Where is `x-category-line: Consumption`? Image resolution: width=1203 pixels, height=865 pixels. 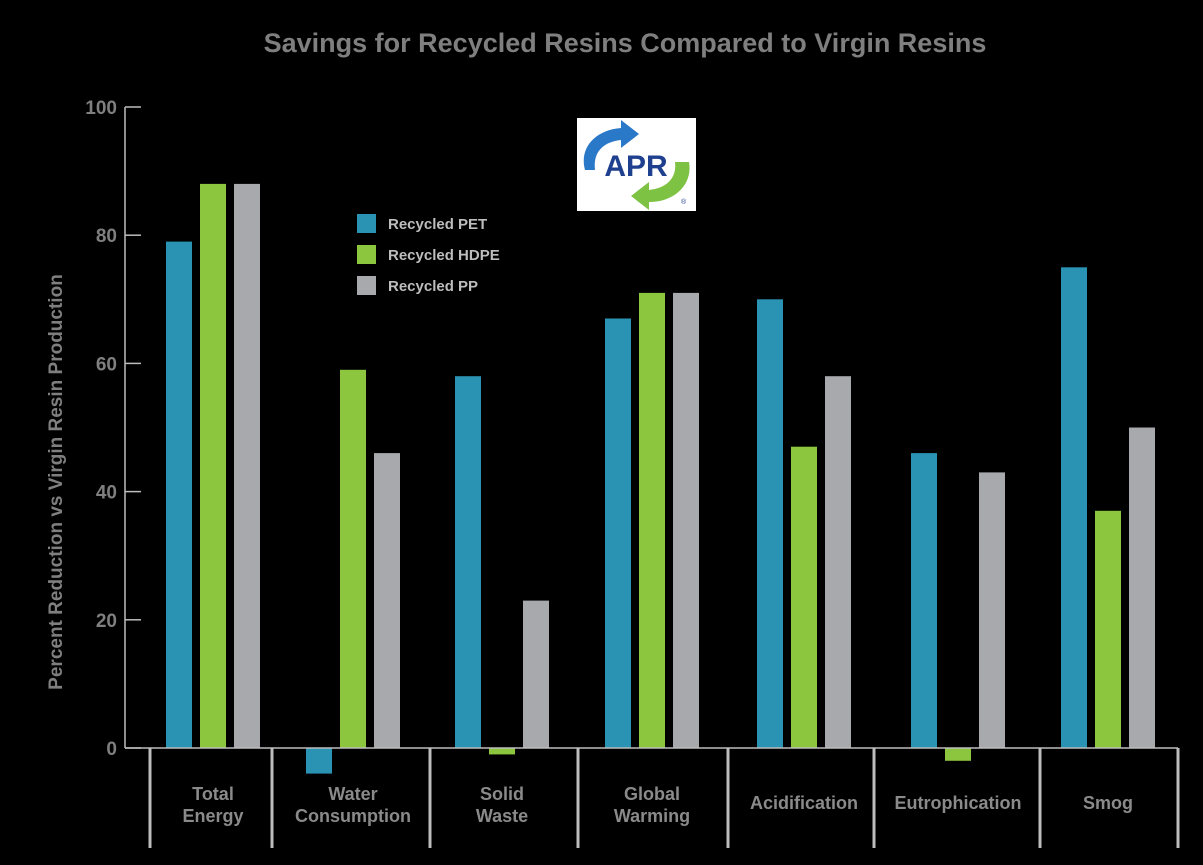 x-category-line: Consumption is located at coordinates (353, 816).